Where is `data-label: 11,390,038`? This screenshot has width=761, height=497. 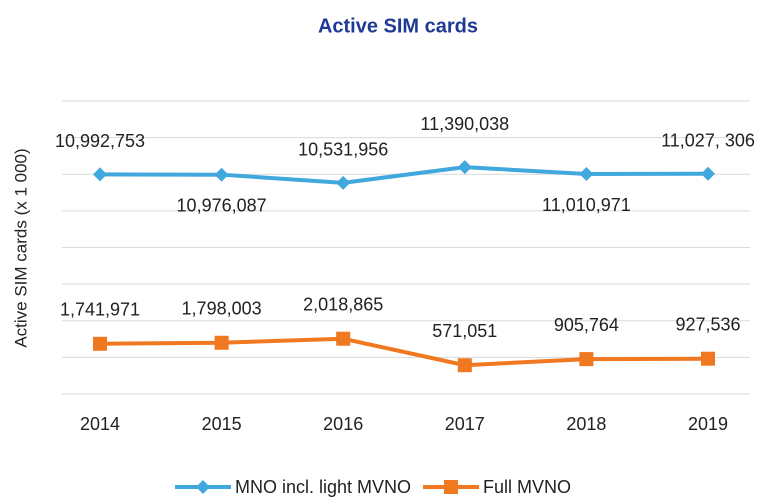
data-label: 11,390,038 is located at coordinates (464, 124).